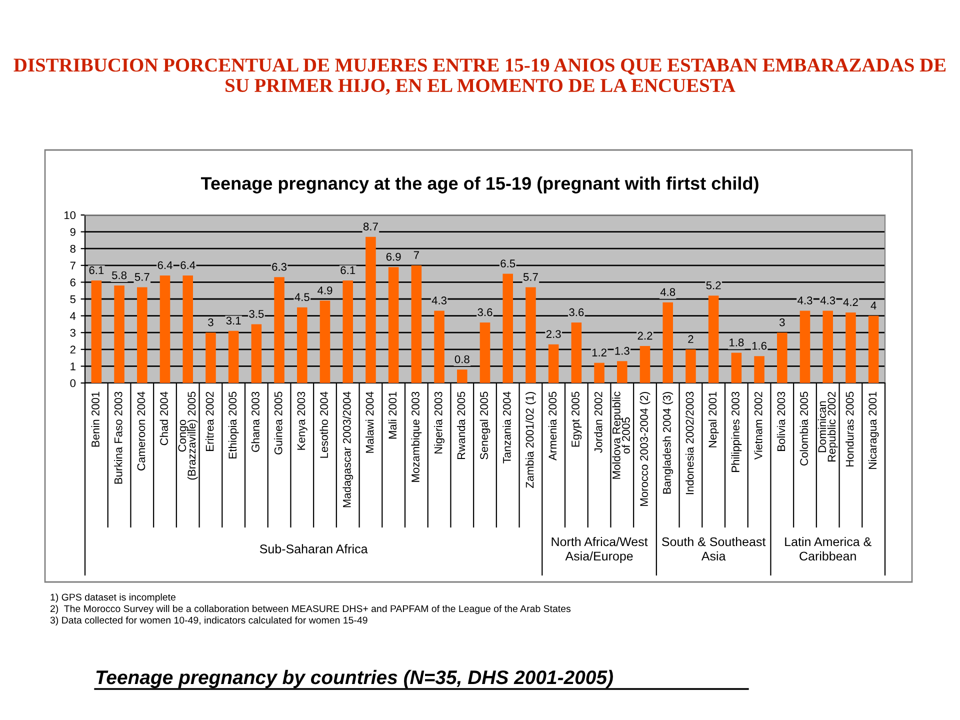  I want to click on data-label: 2.3, so click(553, 334).